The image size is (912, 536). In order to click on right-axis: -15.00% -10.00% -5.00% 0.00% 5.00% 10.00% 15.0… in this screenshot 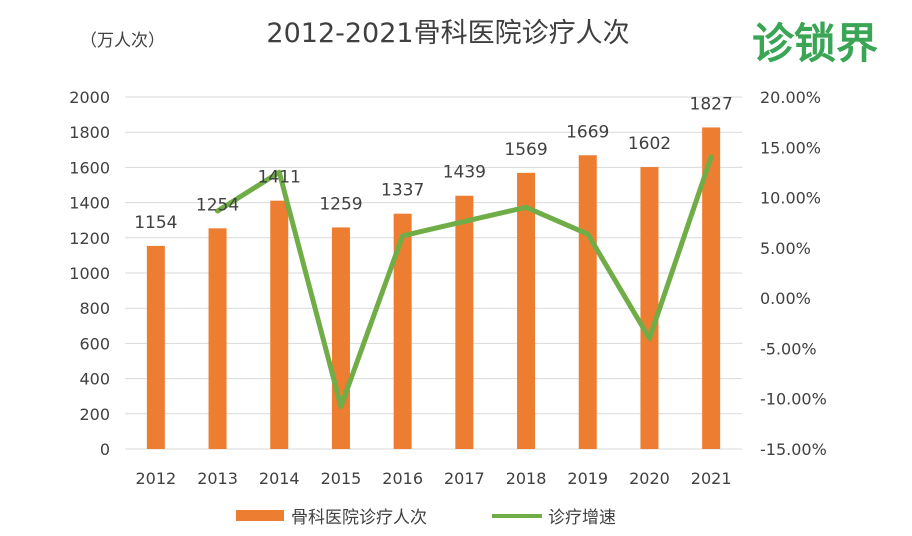, I will do `click(793, 273)`.